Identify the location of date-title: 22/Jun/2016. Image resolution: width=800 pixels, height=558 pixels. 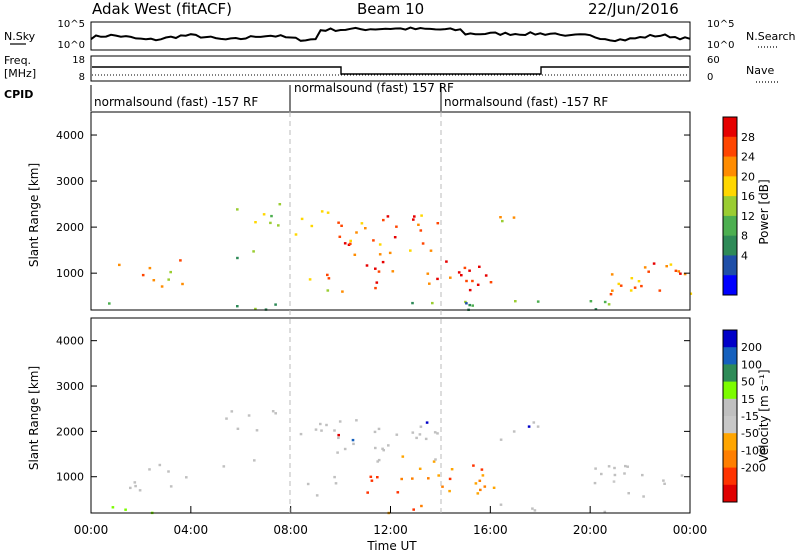
(633, 9).